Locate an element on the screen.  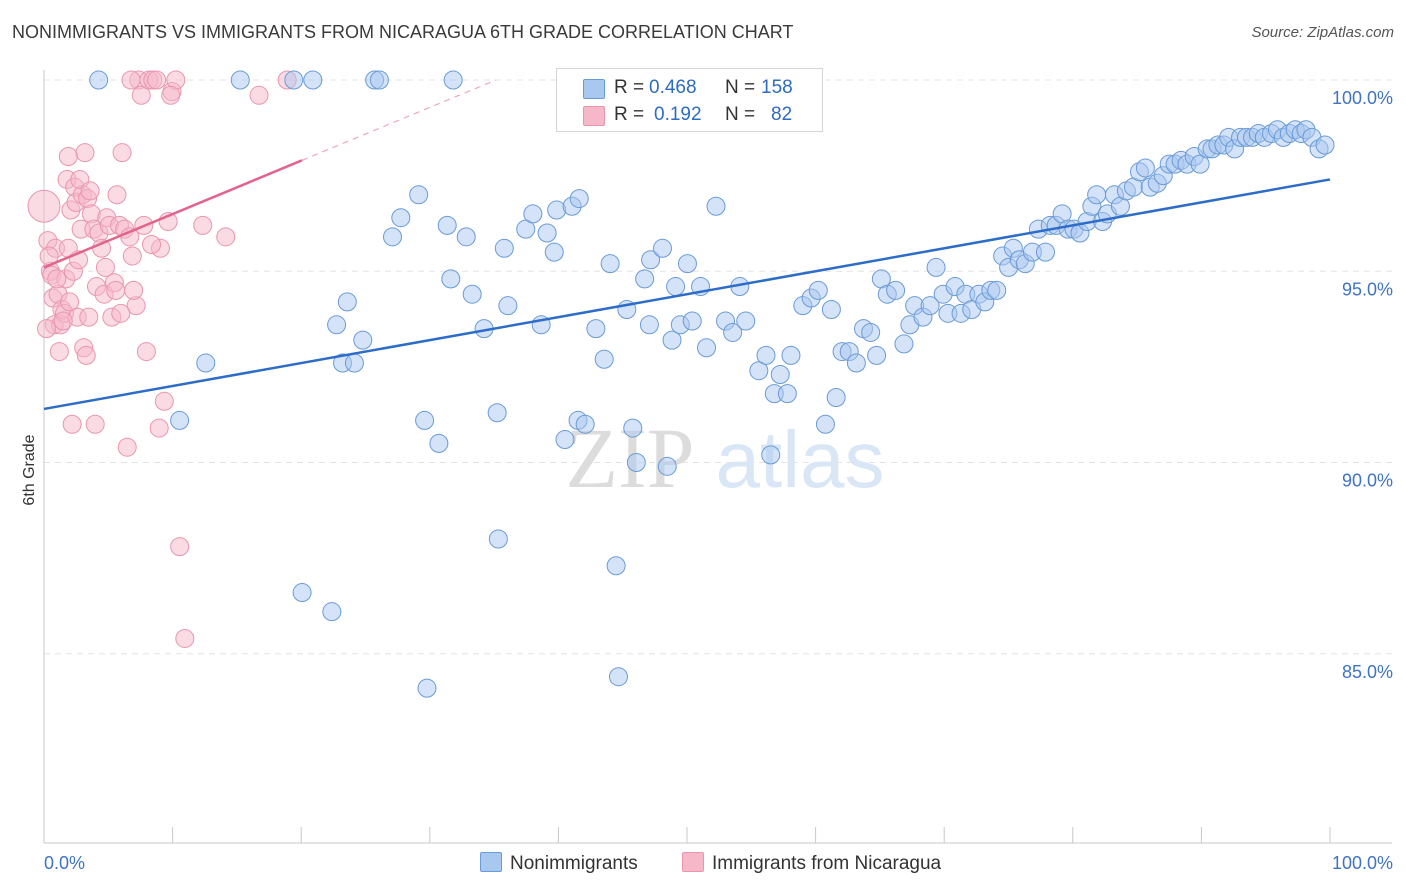
y-tick-label: 100.0% is located at coordinates (1362, 98).